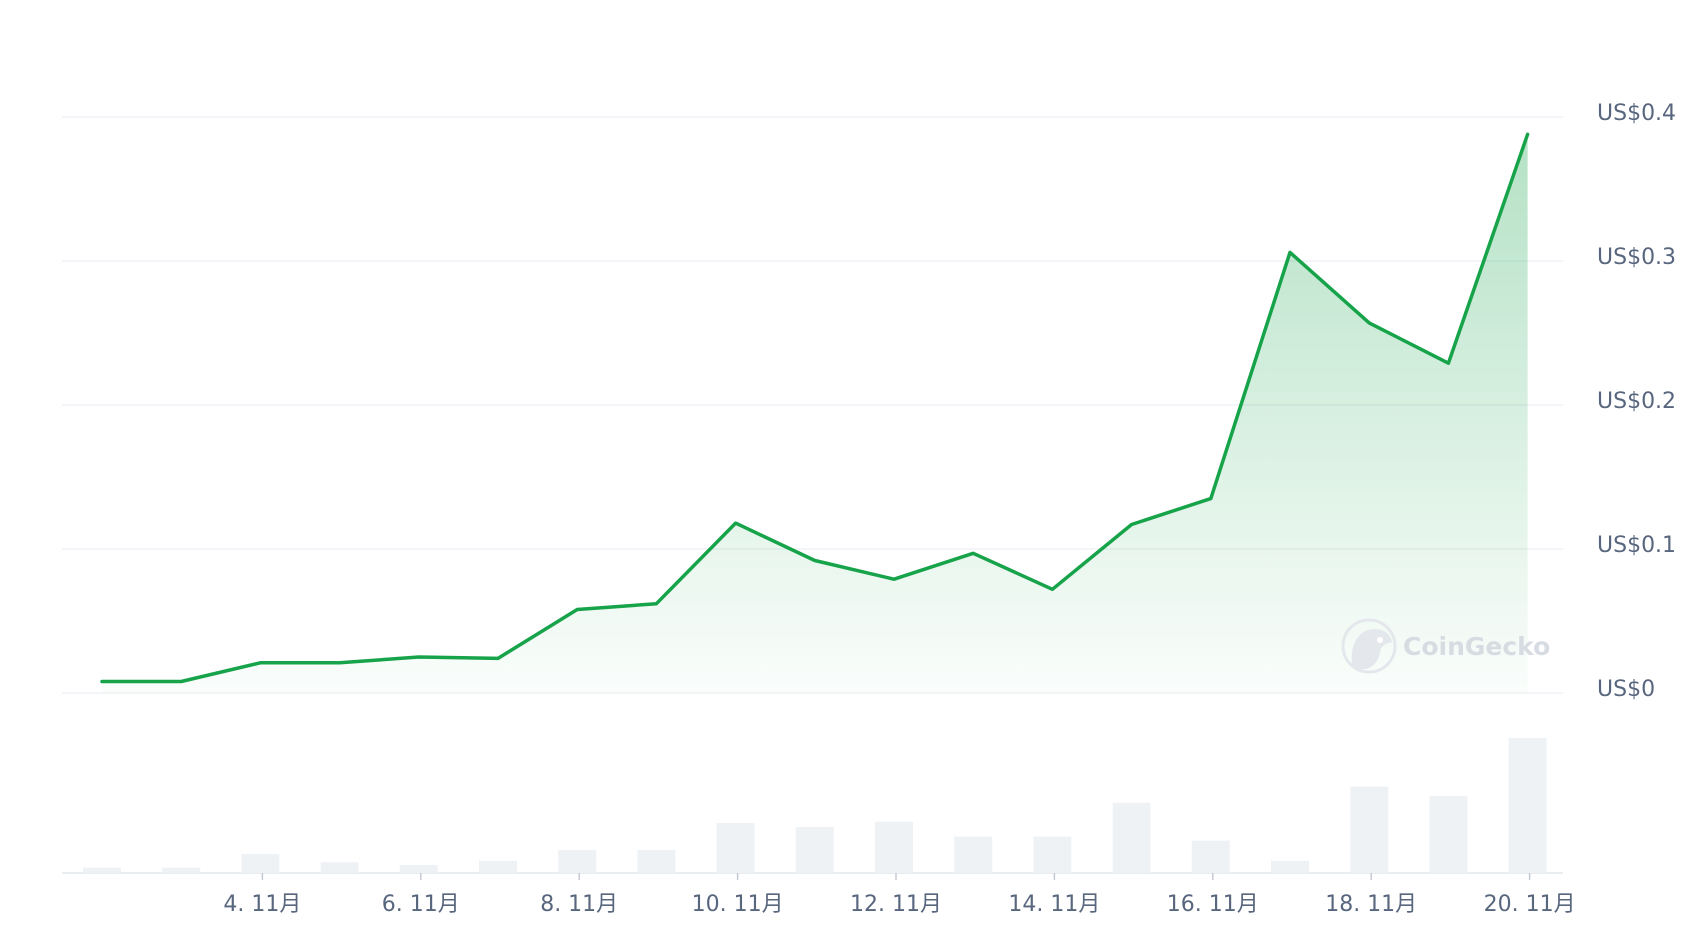 The height and width of the screenshot is (945, 1703). What do you see at coordinates (1636, 113) in the screenshot?
I see `y-tick-label: US$0.4` at bounding box center [1636, 113].